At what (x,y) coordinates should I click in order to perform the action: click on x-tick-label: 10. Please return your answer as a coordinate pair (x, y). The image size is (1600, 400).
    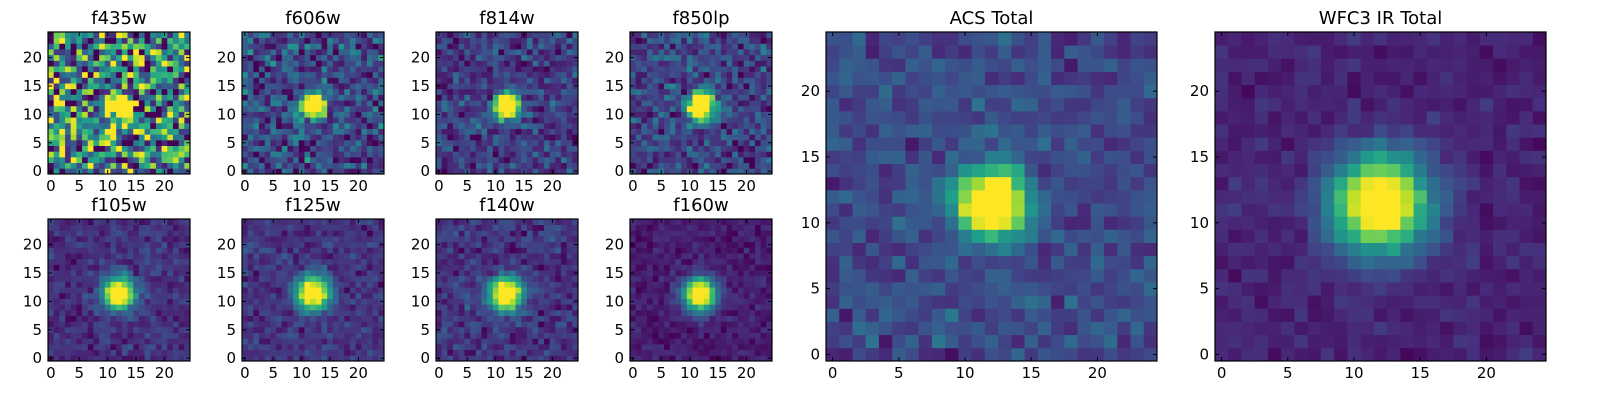
    Looking at the image, I should click on (301, 186).